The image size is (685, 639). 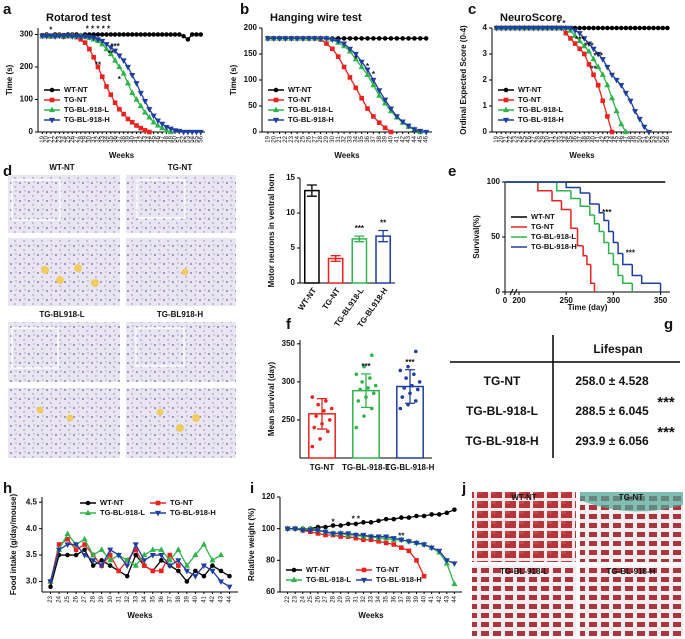 I want to click on x-tick-label: 30, so click(x=90, y=138).